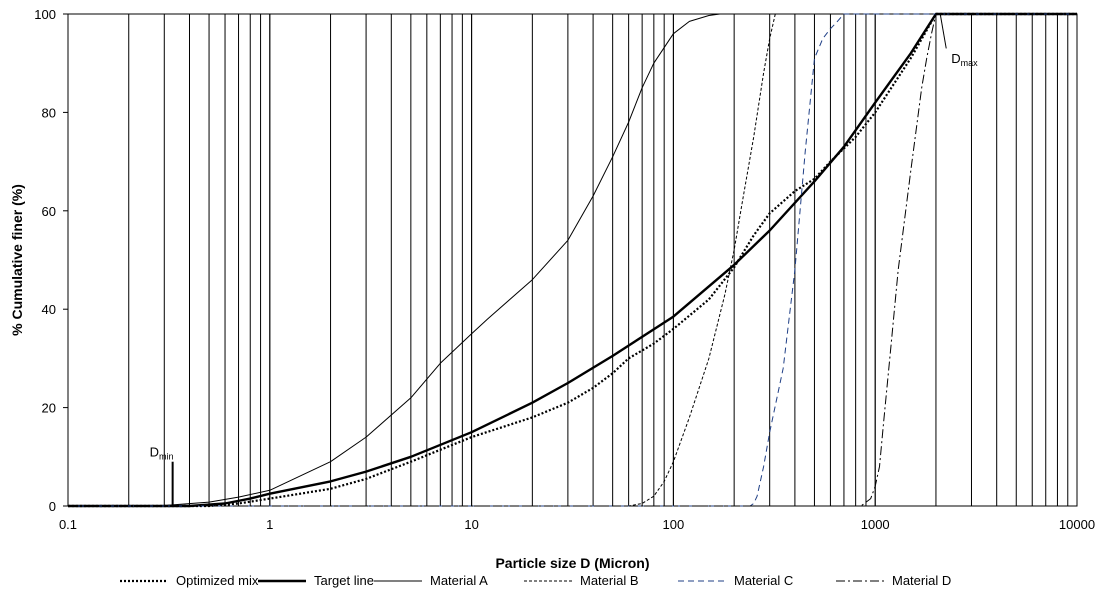 The image size is (1104, 594). Describe the element at coordinates (52, 506) in the screenshot. I see `y-tick-label: 0` at that location.